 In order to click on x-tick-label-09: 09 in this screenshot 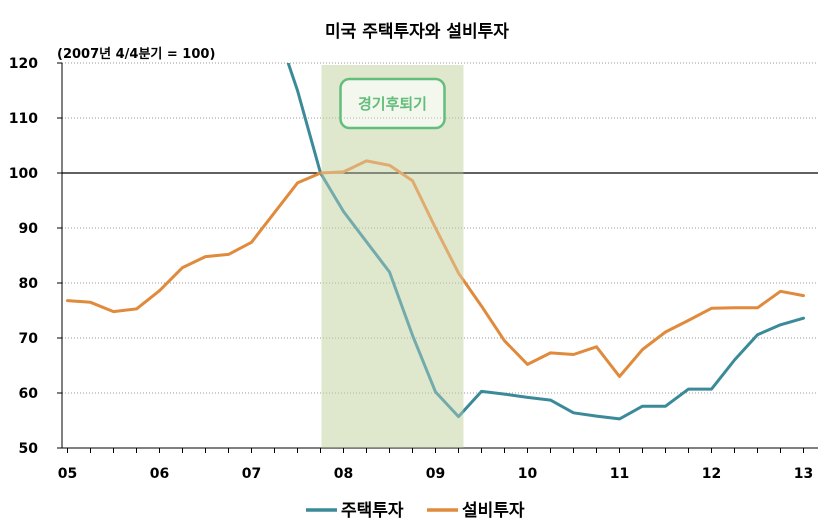, I will do `click(435, 474)`.